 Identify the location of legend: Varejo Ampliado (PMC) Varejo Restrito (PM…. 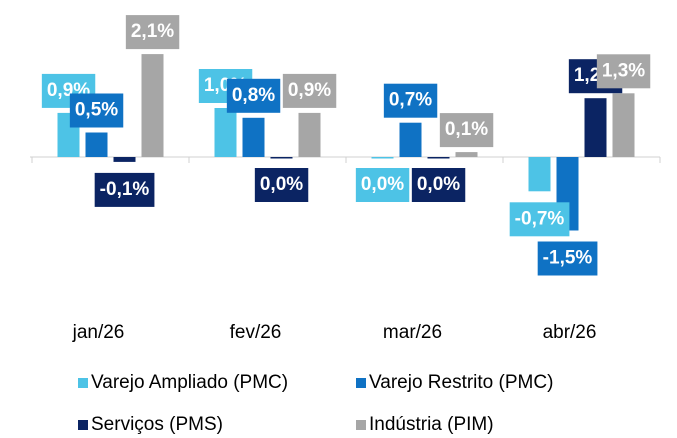
(315, 403).